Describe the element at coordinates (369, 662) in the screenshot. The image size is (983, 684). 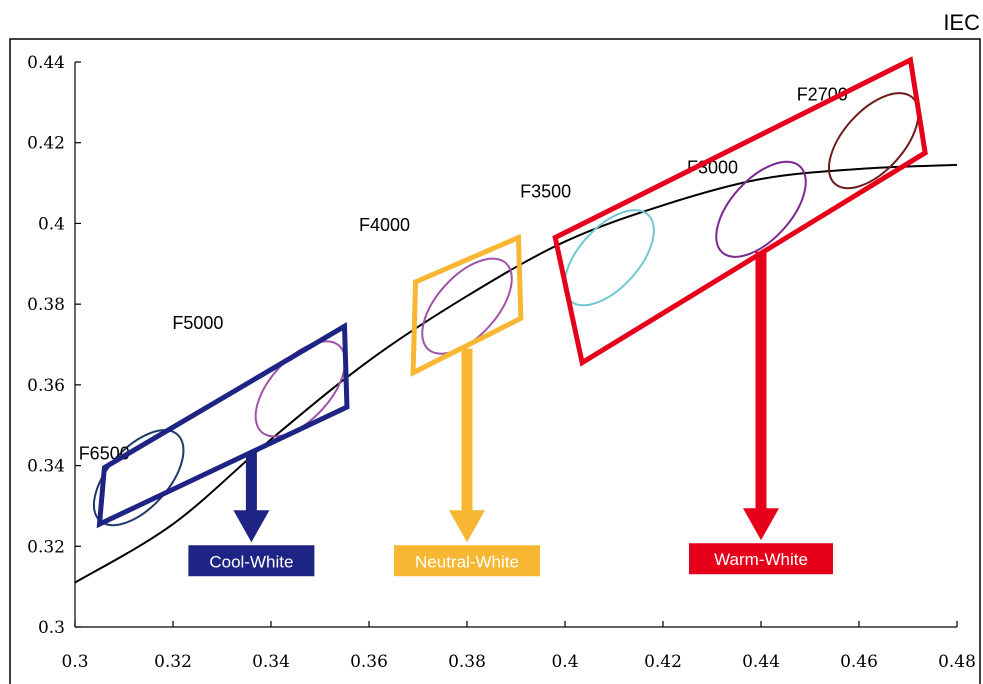
I see `x-tick-label: 0.36` at that location.